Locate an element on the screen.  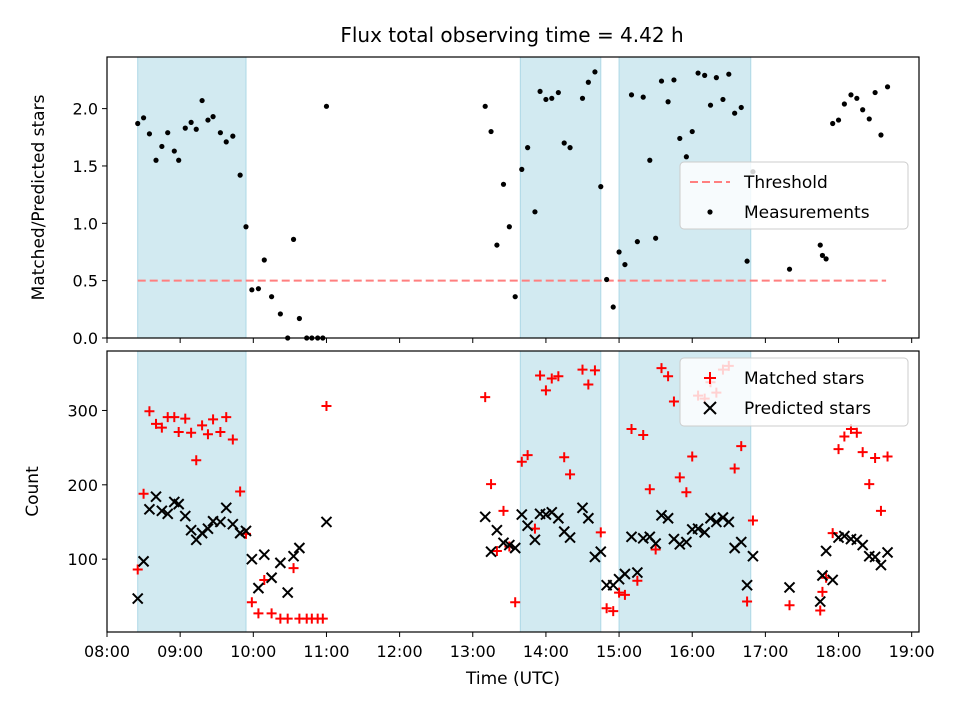
y-axis-label: Matched/Predicted stars is located at coordinates (39, 197).